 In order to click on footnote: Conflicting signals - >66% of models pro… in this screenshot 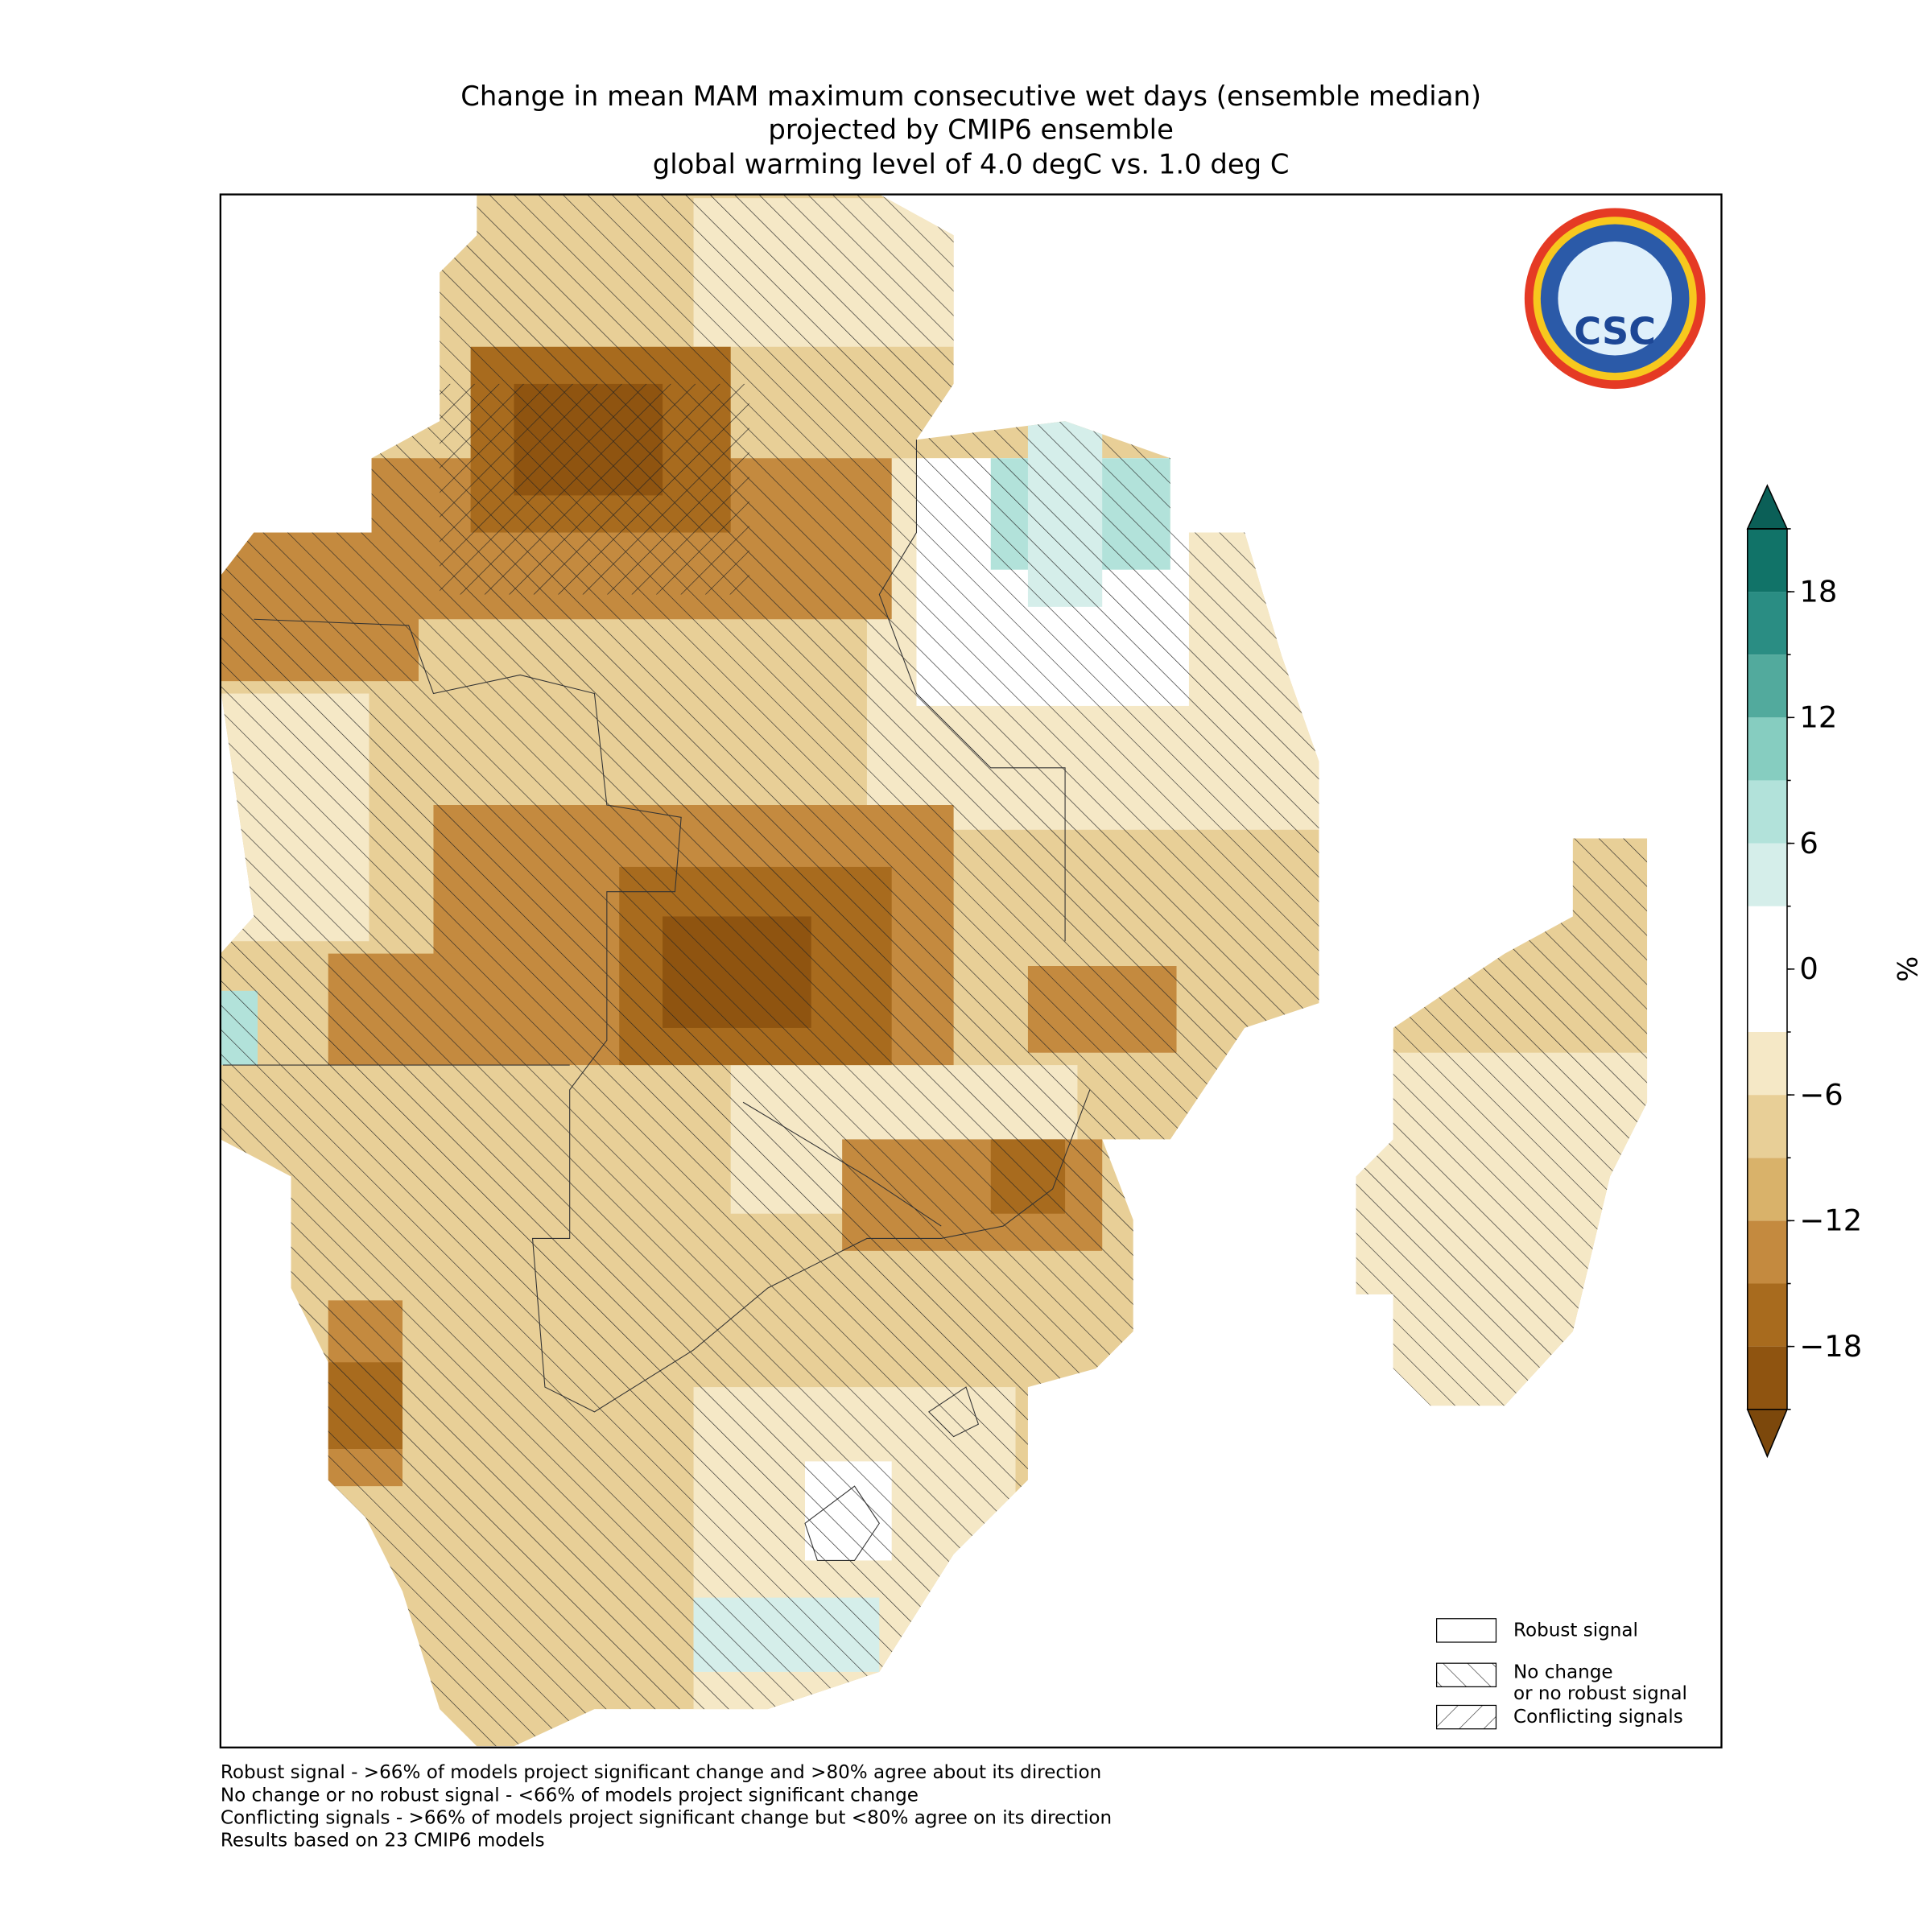, I will do `click(666, 1818)`.